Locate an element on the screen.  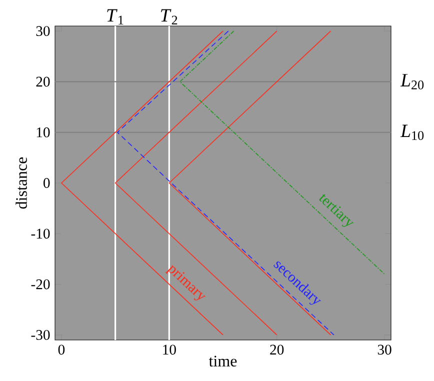
y-tick-label: -20 is located at coordinates (40, 284).